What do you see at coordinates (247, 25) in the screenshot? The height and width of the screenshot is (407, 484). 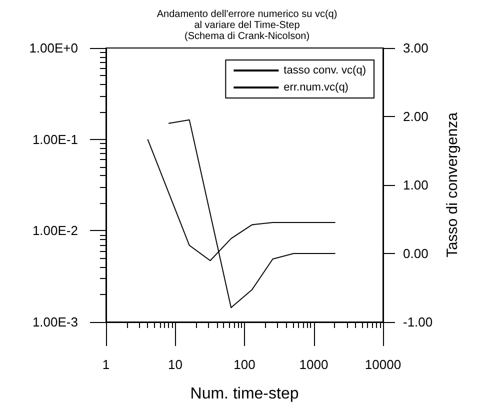 I see `chart-title: Andamento dell'errore numerico su vc(q) al variare del Time-Step (Schema di Crank-Nicolson)` at bounding box center [247, 25].